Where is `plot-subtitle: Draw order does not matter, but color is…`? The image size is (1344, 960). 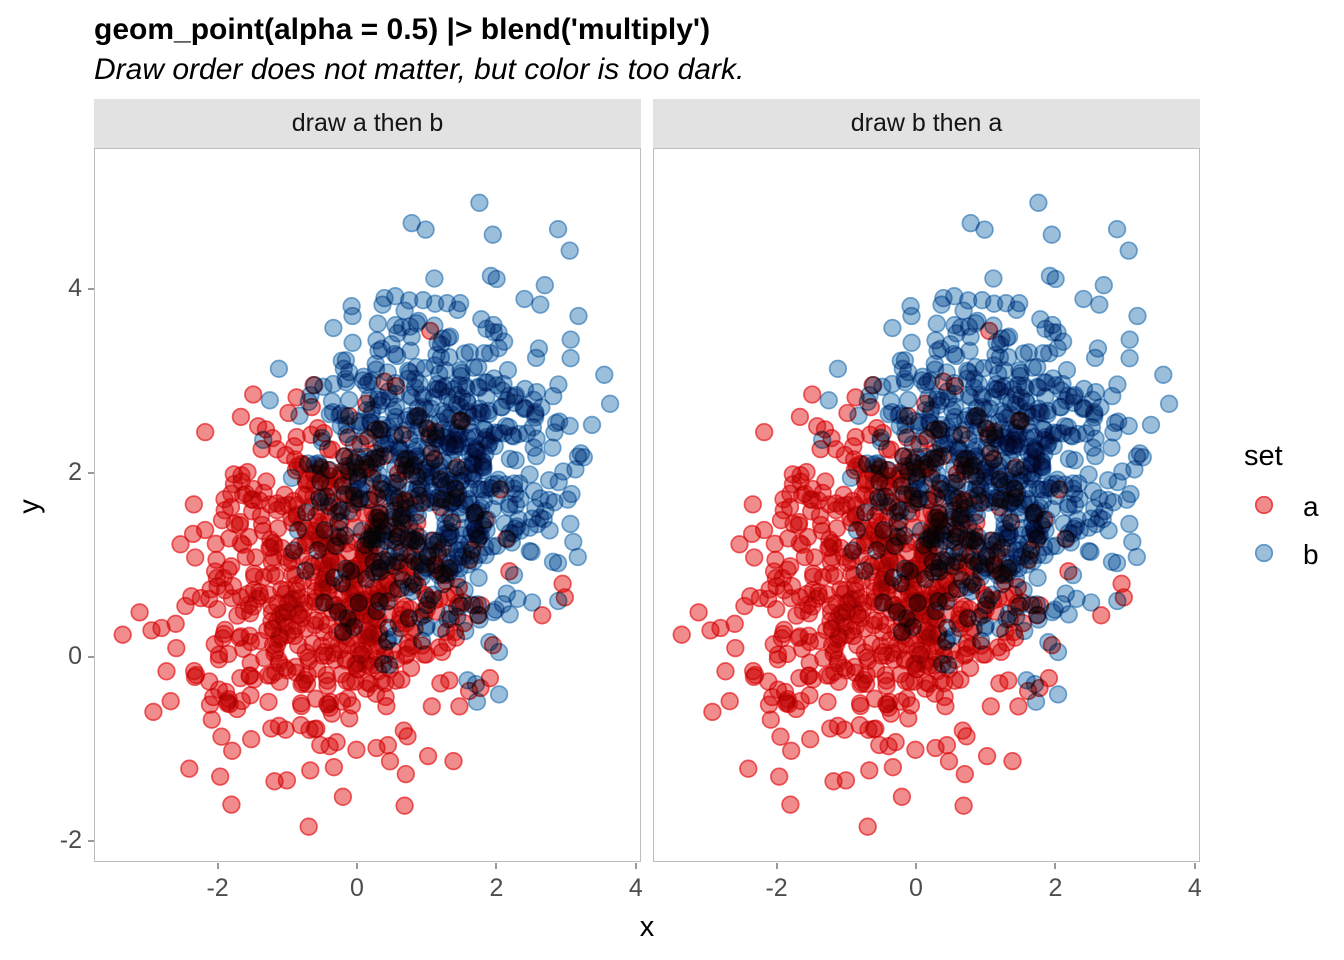 plot-subtitle: Draw order does not matter, but color is… is located at coordinates (419, 69).